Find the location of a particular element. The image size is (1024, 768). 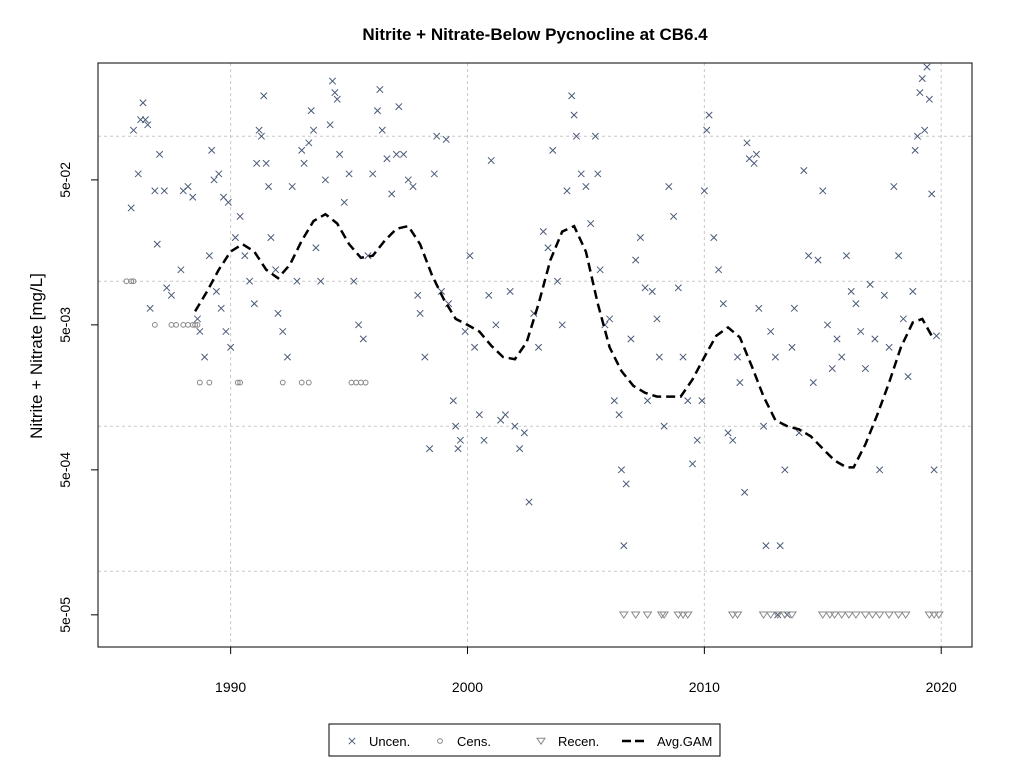

legend-censored-marker is located at coordinates (440, 741).